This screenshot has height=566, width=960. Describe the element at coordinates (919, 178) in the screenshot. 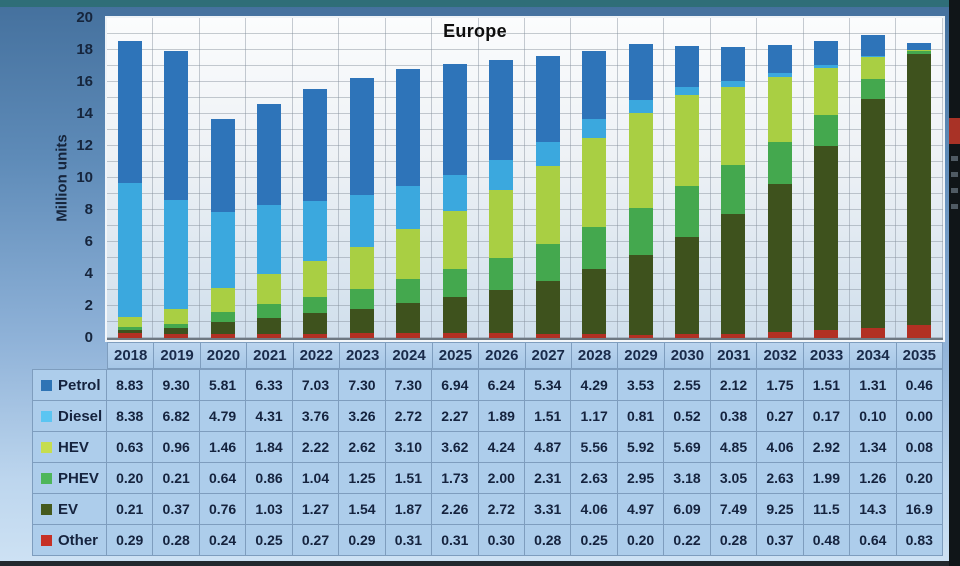

I see `bar-2035` at that location.